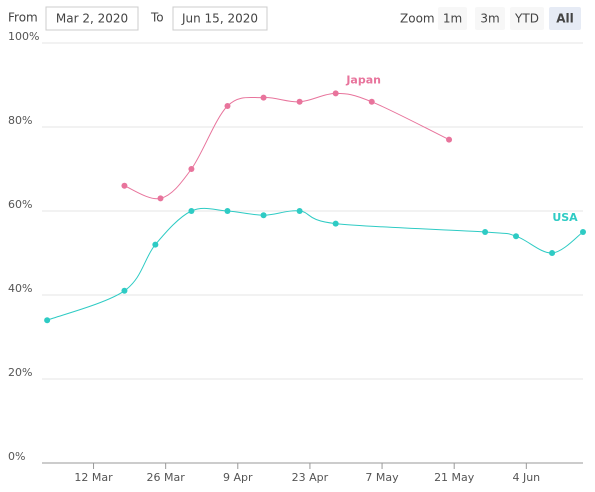 The height and width of the screenshot is (492, 595). I want to click on zoom-button-label: 1m, so click(452, 19).